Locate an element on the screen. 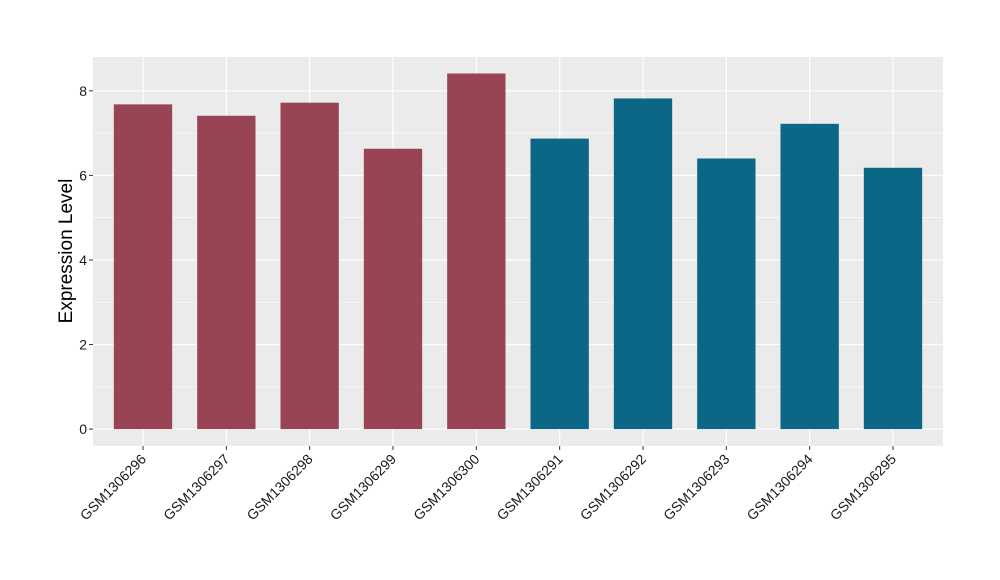 The width and height of the screenshot is (1000, 580). x-tick-label: GSM1306294 is located at coordinates (779, 487).